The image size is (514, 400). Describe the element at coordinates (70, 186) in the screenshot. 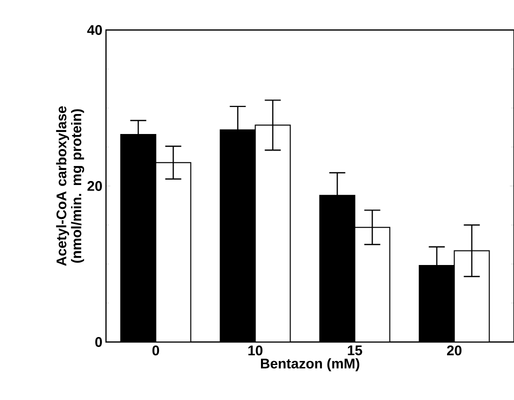

I see `y-axis-title: Acetyl-CoA carboxylase (nmol/min. mg protein)` at that location.